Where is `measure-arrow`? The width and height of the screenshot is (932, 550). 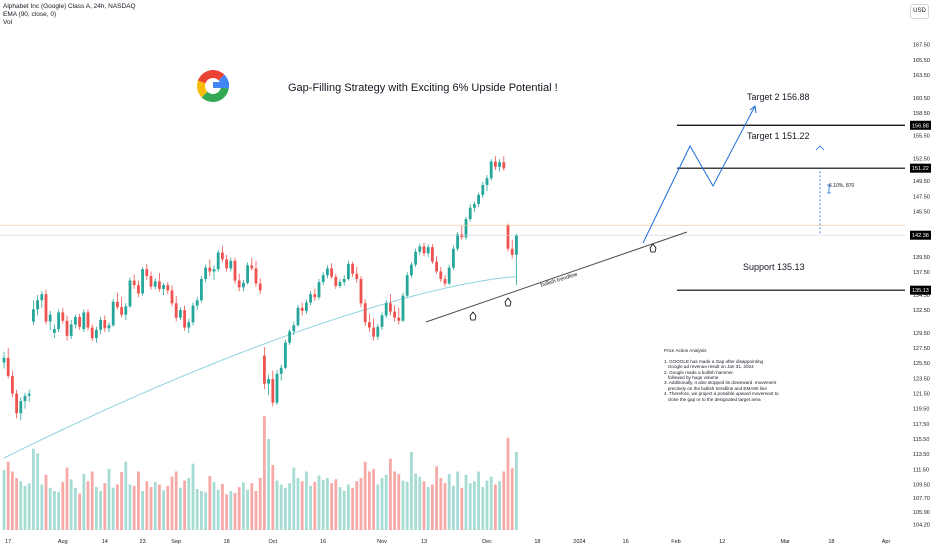 measure-arrow is located at coordinates (820, 148).